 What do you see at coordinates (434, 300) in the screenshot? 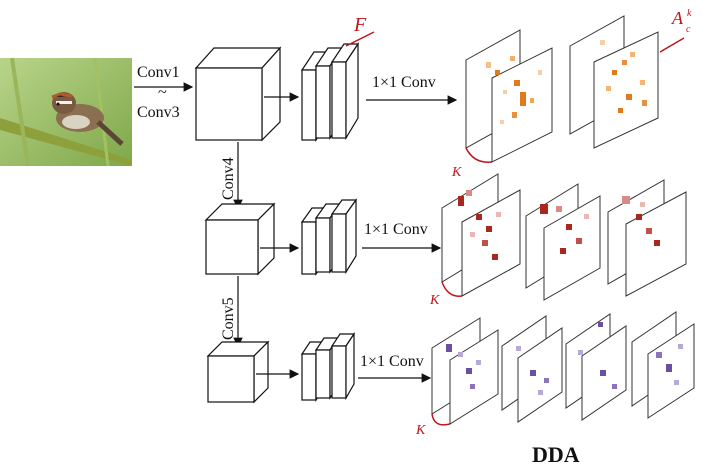
I see `K-label-2: K` at bounding box center [434, 300].